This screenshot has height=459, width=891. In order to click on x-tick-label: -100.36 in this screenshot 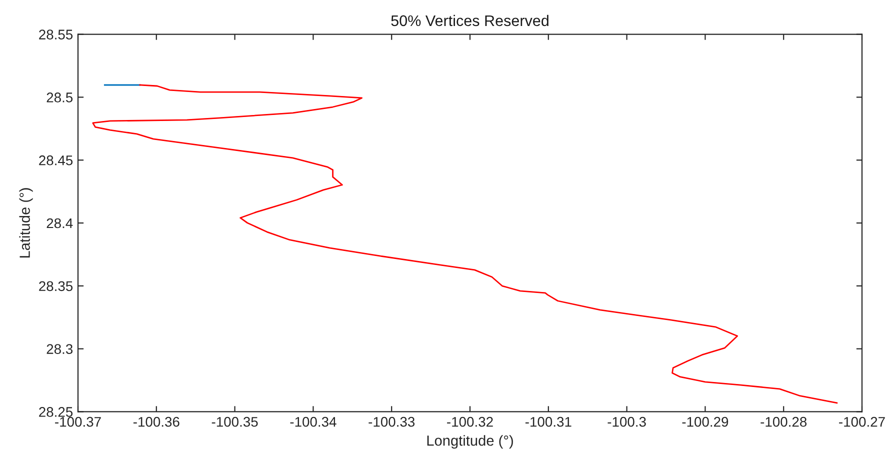, I will do `click(156, 421)`.